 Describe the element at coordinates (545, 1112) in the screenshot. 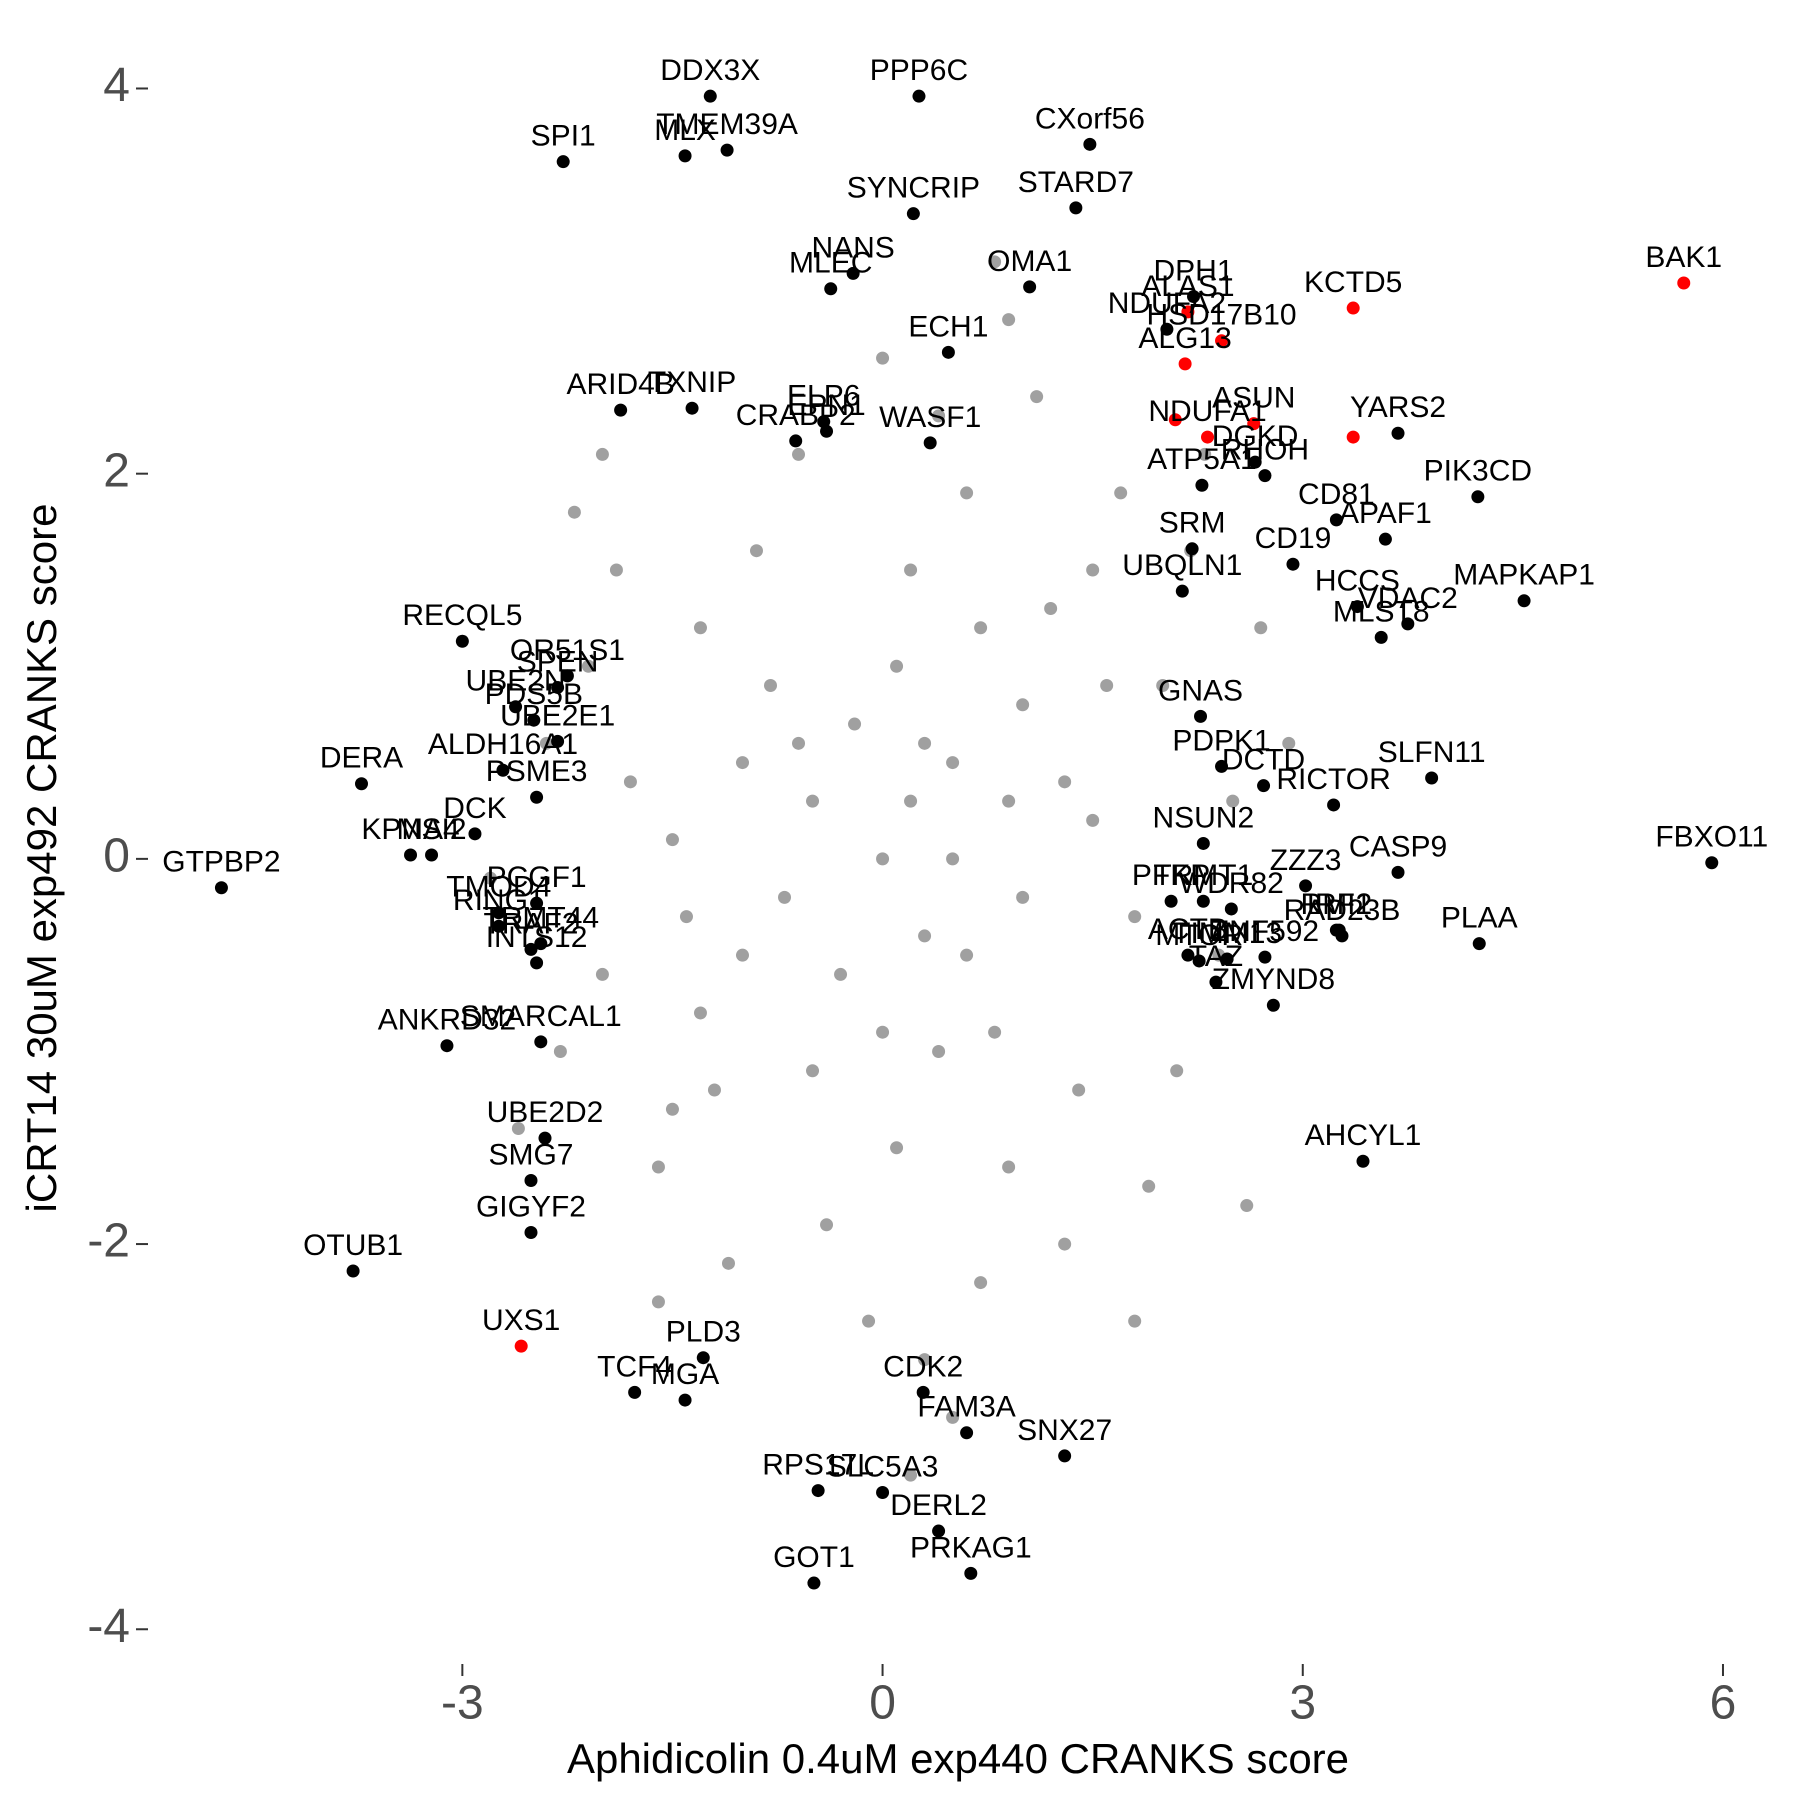

I see `point-label: UBE2D2` at that location.